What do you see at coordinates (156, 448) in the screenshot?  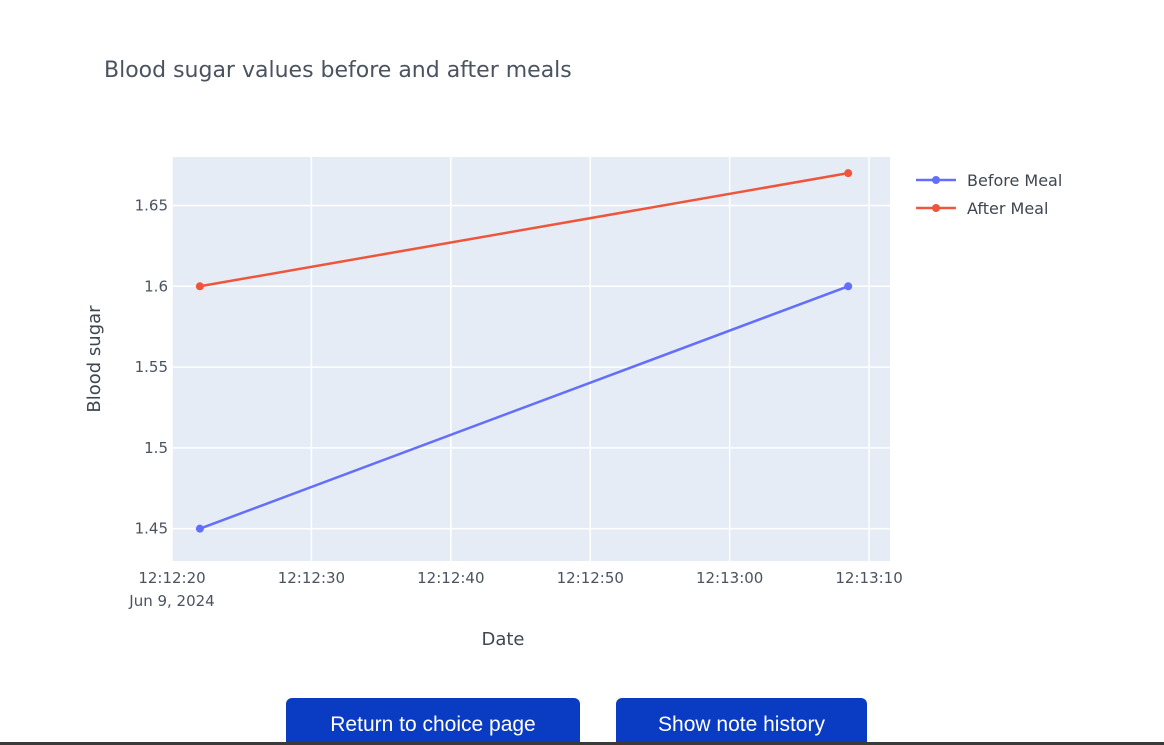 I see `y-tick-label: 1.5` at bounding box center [156, 448].